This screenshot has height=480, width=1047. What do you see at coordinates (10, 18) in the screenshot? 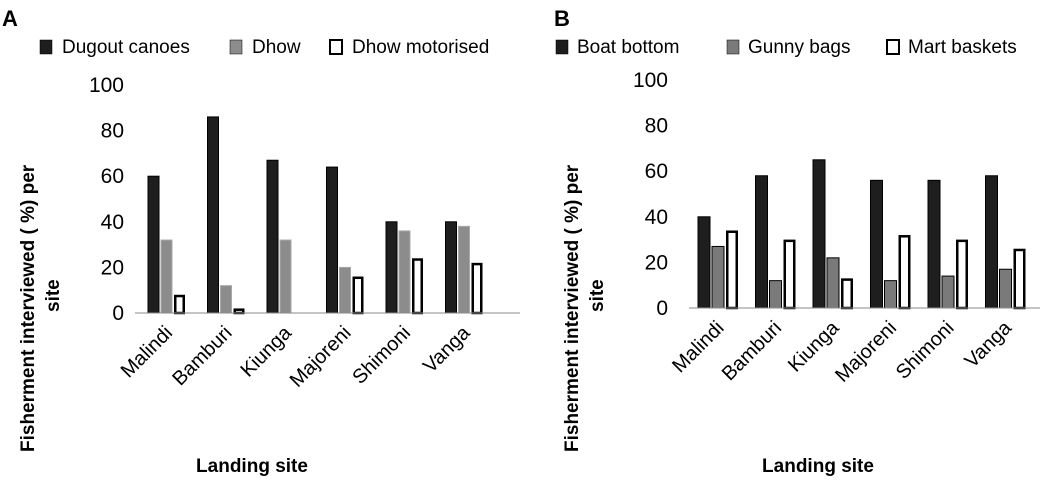
I see `panel-a-label: A` at bounding box center [10, 18].